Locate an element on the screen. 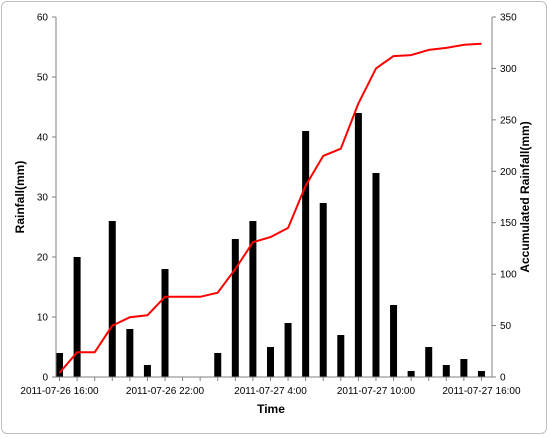 Image resolution: width=550 pixels, height=437 pixels. y2-tick-label: 50 is located at coordinates (506, 326).